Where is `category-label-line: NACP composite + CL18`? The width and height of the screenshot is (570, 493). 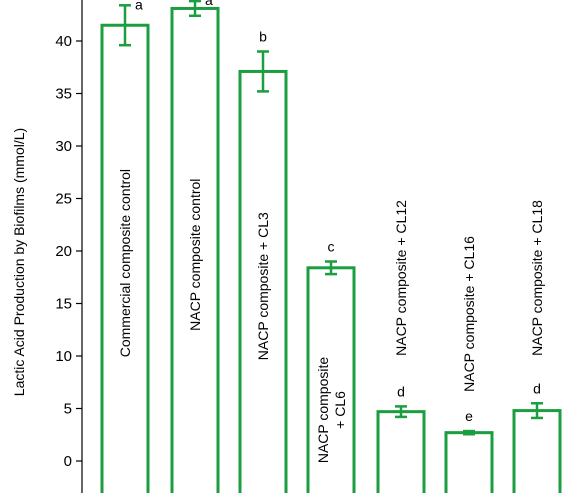 category-label-line: NACP composite + CL18 is located at coordinates (537, 278).